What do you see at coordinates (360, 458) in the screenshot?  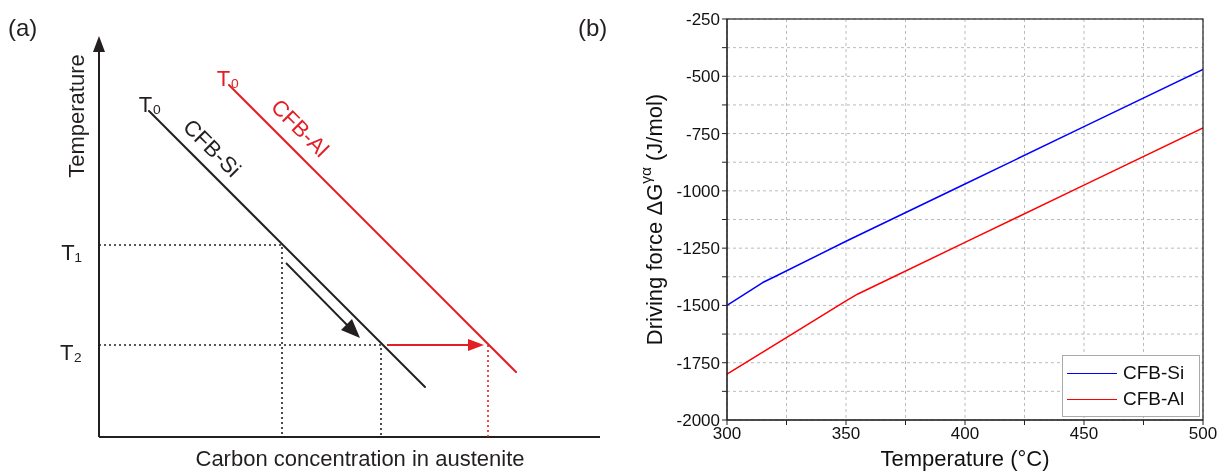 I see `text: Carbon concentration in austenite` at bounding box center [360, 458].